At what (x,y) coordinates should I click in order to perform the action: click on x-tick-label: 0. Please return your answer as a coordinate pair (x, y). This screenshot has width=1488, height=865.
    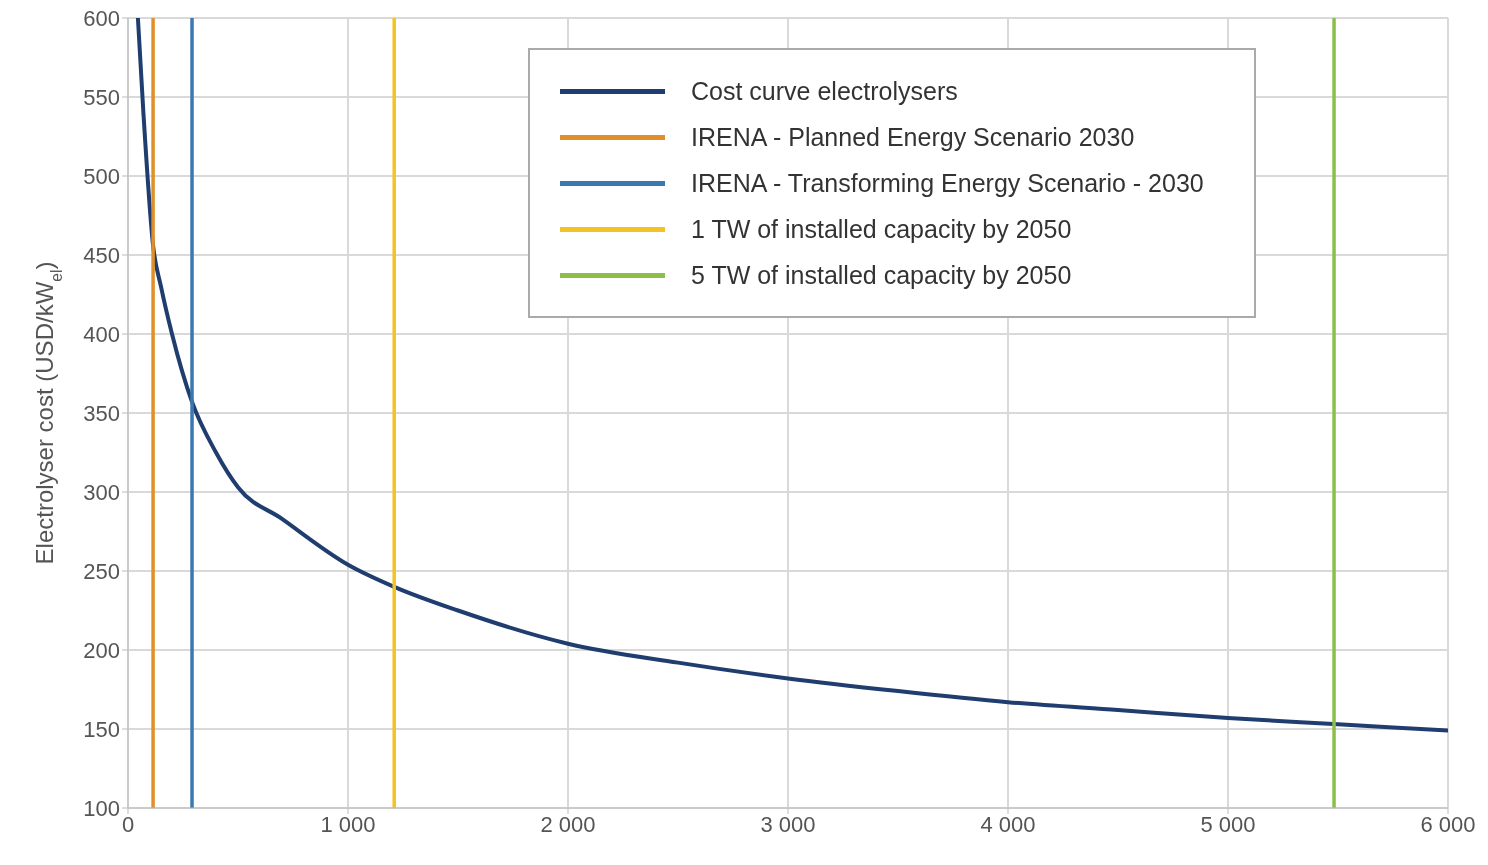
    Looking at the image, I should click on (128, 824).